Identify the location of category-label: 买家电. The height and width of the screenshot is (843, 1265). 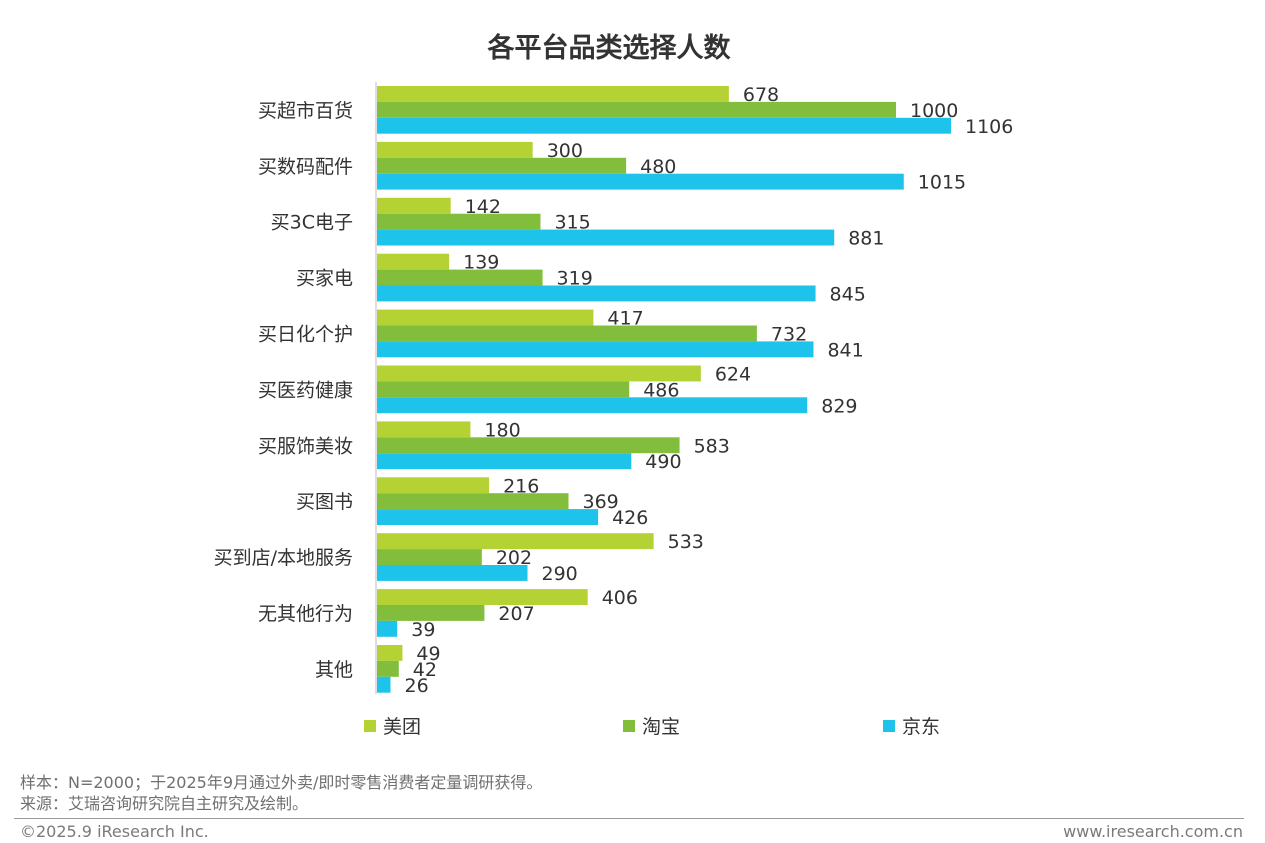
(324, 279).